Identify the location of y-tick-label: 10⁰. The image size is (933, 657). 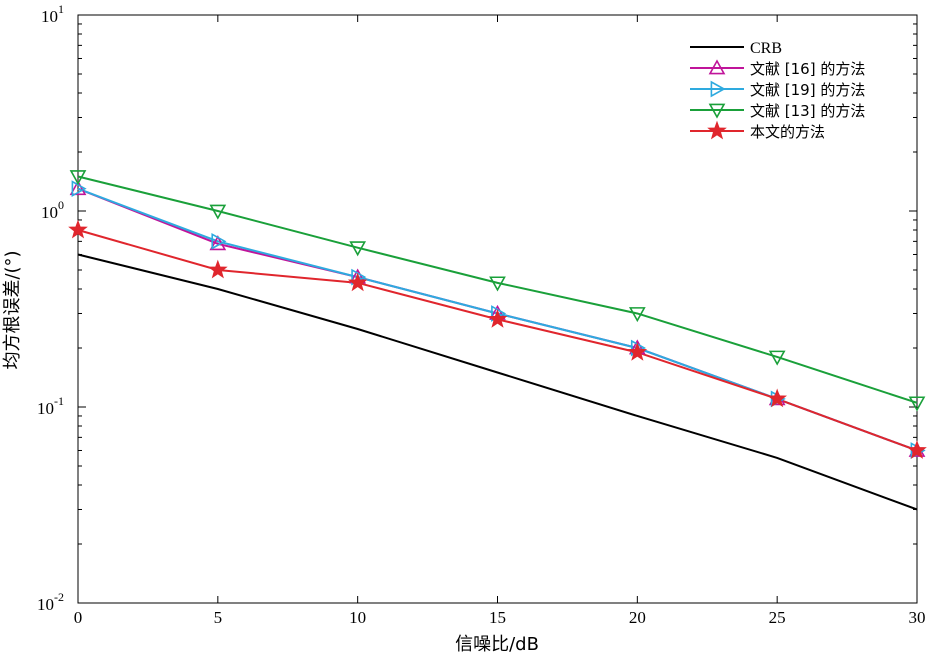
(52, 210).